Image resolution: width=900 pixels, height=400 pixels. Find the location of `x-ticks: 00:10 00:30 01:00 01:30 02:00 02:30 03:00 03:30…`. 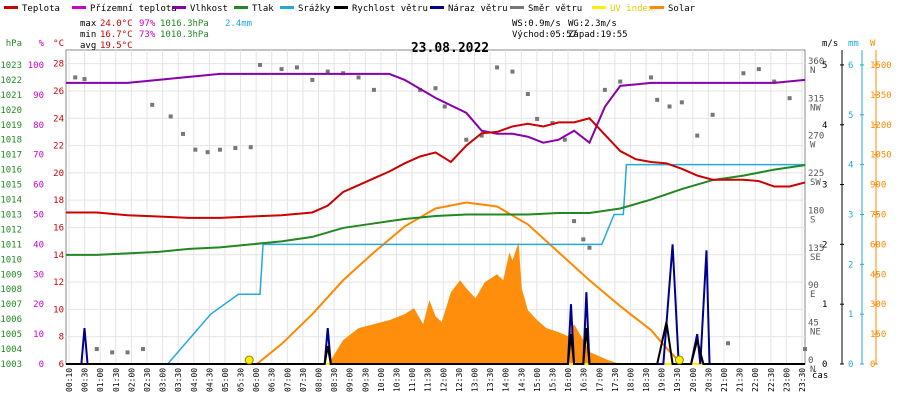

x-ticks: 00:10 00:30 01:00 01:30 02:00 02:30 03:00 03:30… is located at coordinates (436, 380).